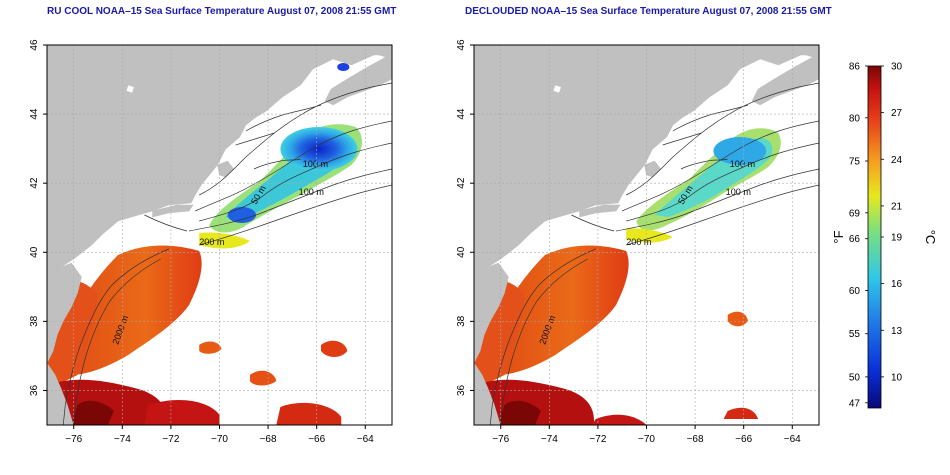 Image resolution: width=950 pixels, height=475 pixels. I want to click on fahrenheit-tick-label: 69, so click(855, 213).